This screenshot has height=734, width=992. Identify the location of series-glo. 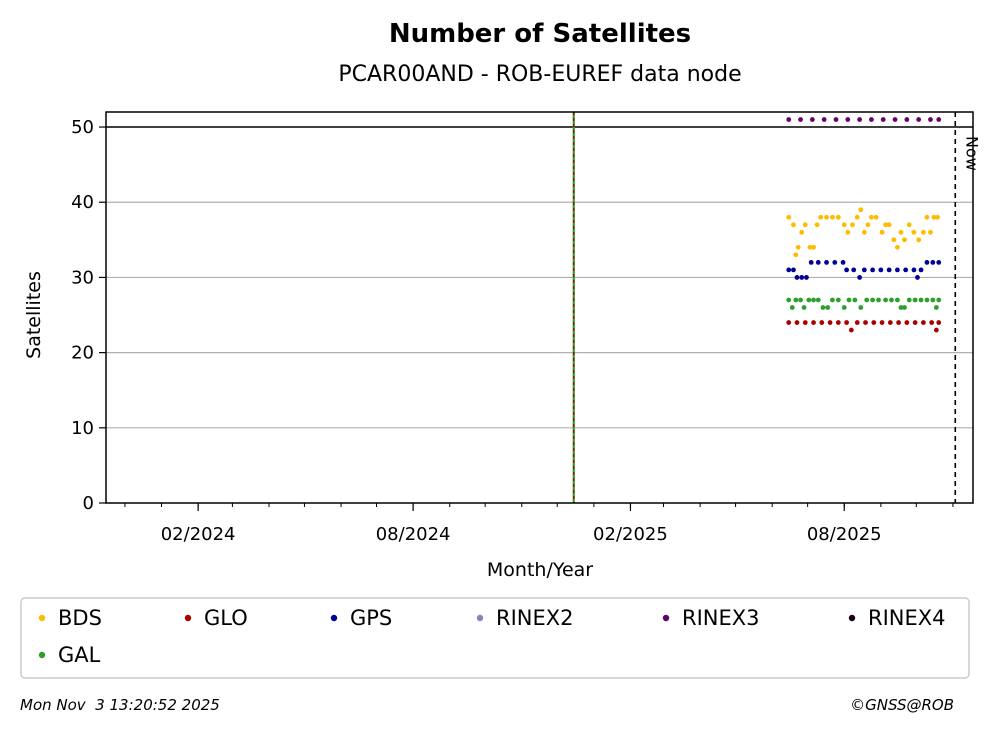
(864, 326).